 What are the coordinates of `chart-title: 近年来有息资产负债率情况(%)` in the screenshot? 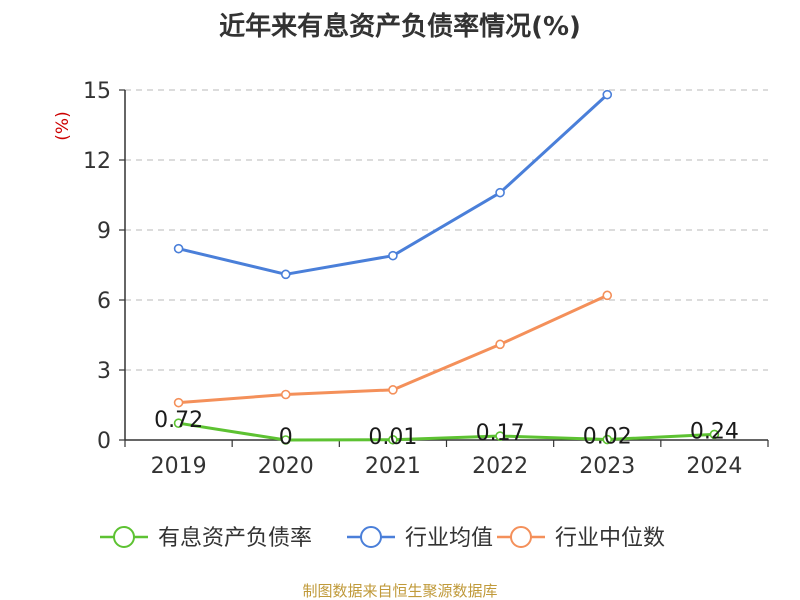 It's located at (400, 26).